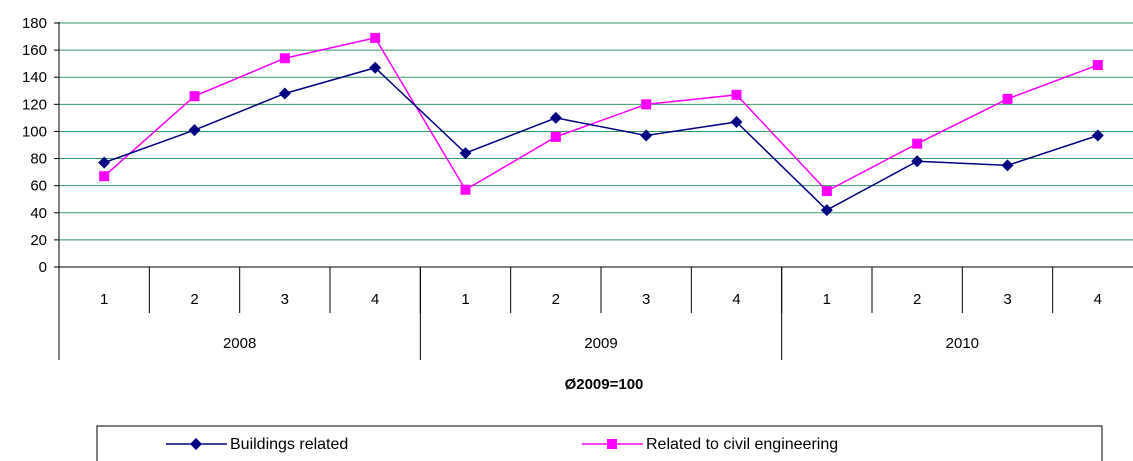  What do you see at coordinates (38, 159) in the screenshot?
I see `y-tick-label: 80` at bounding box center [38, 159].